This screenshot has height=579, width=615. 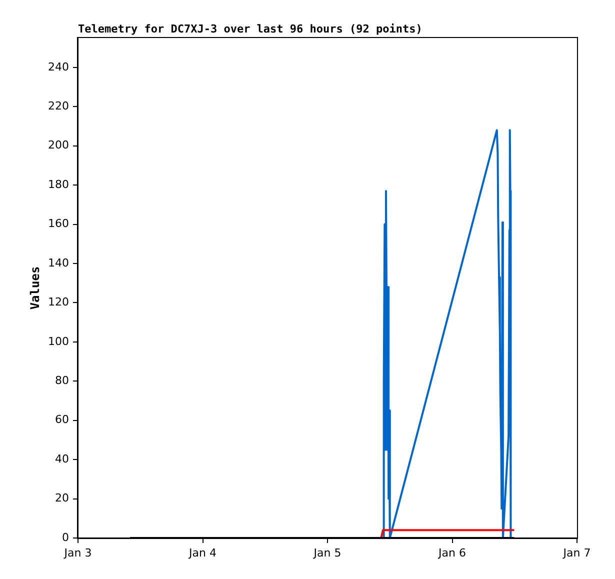 I want to click on y-tick-label: 220, so click(x=58, y=105).